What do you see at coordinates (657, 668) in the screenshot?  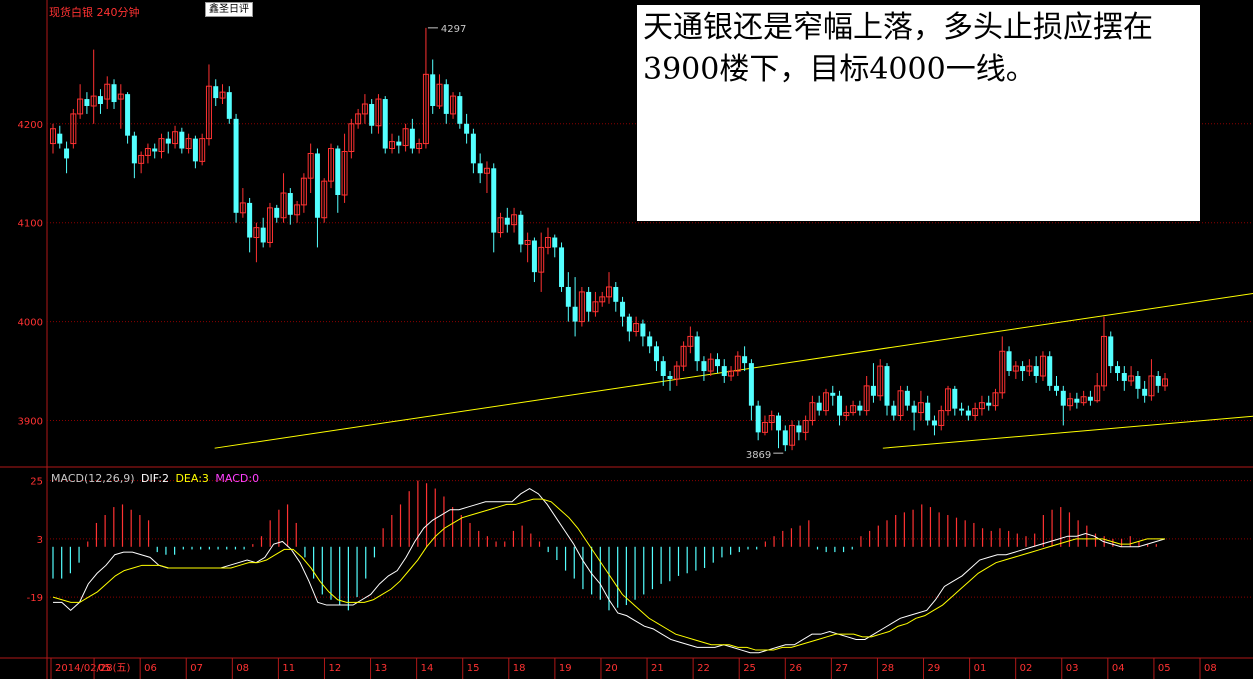 I see `x-tick-label: 21` at bounding box center [657, 668].